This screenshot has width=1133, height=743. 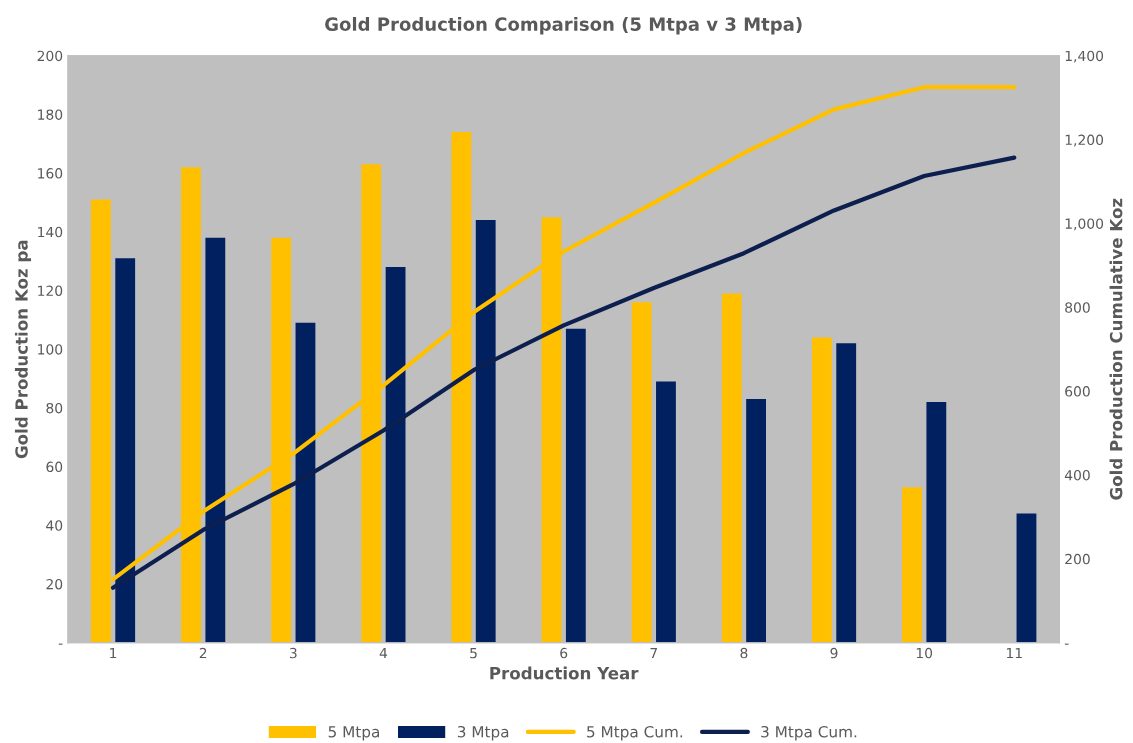 What do you see at coordinates (924, 653) in the screenshot?
I see `x-tick-label: 10` at bounding box center [924, 653].